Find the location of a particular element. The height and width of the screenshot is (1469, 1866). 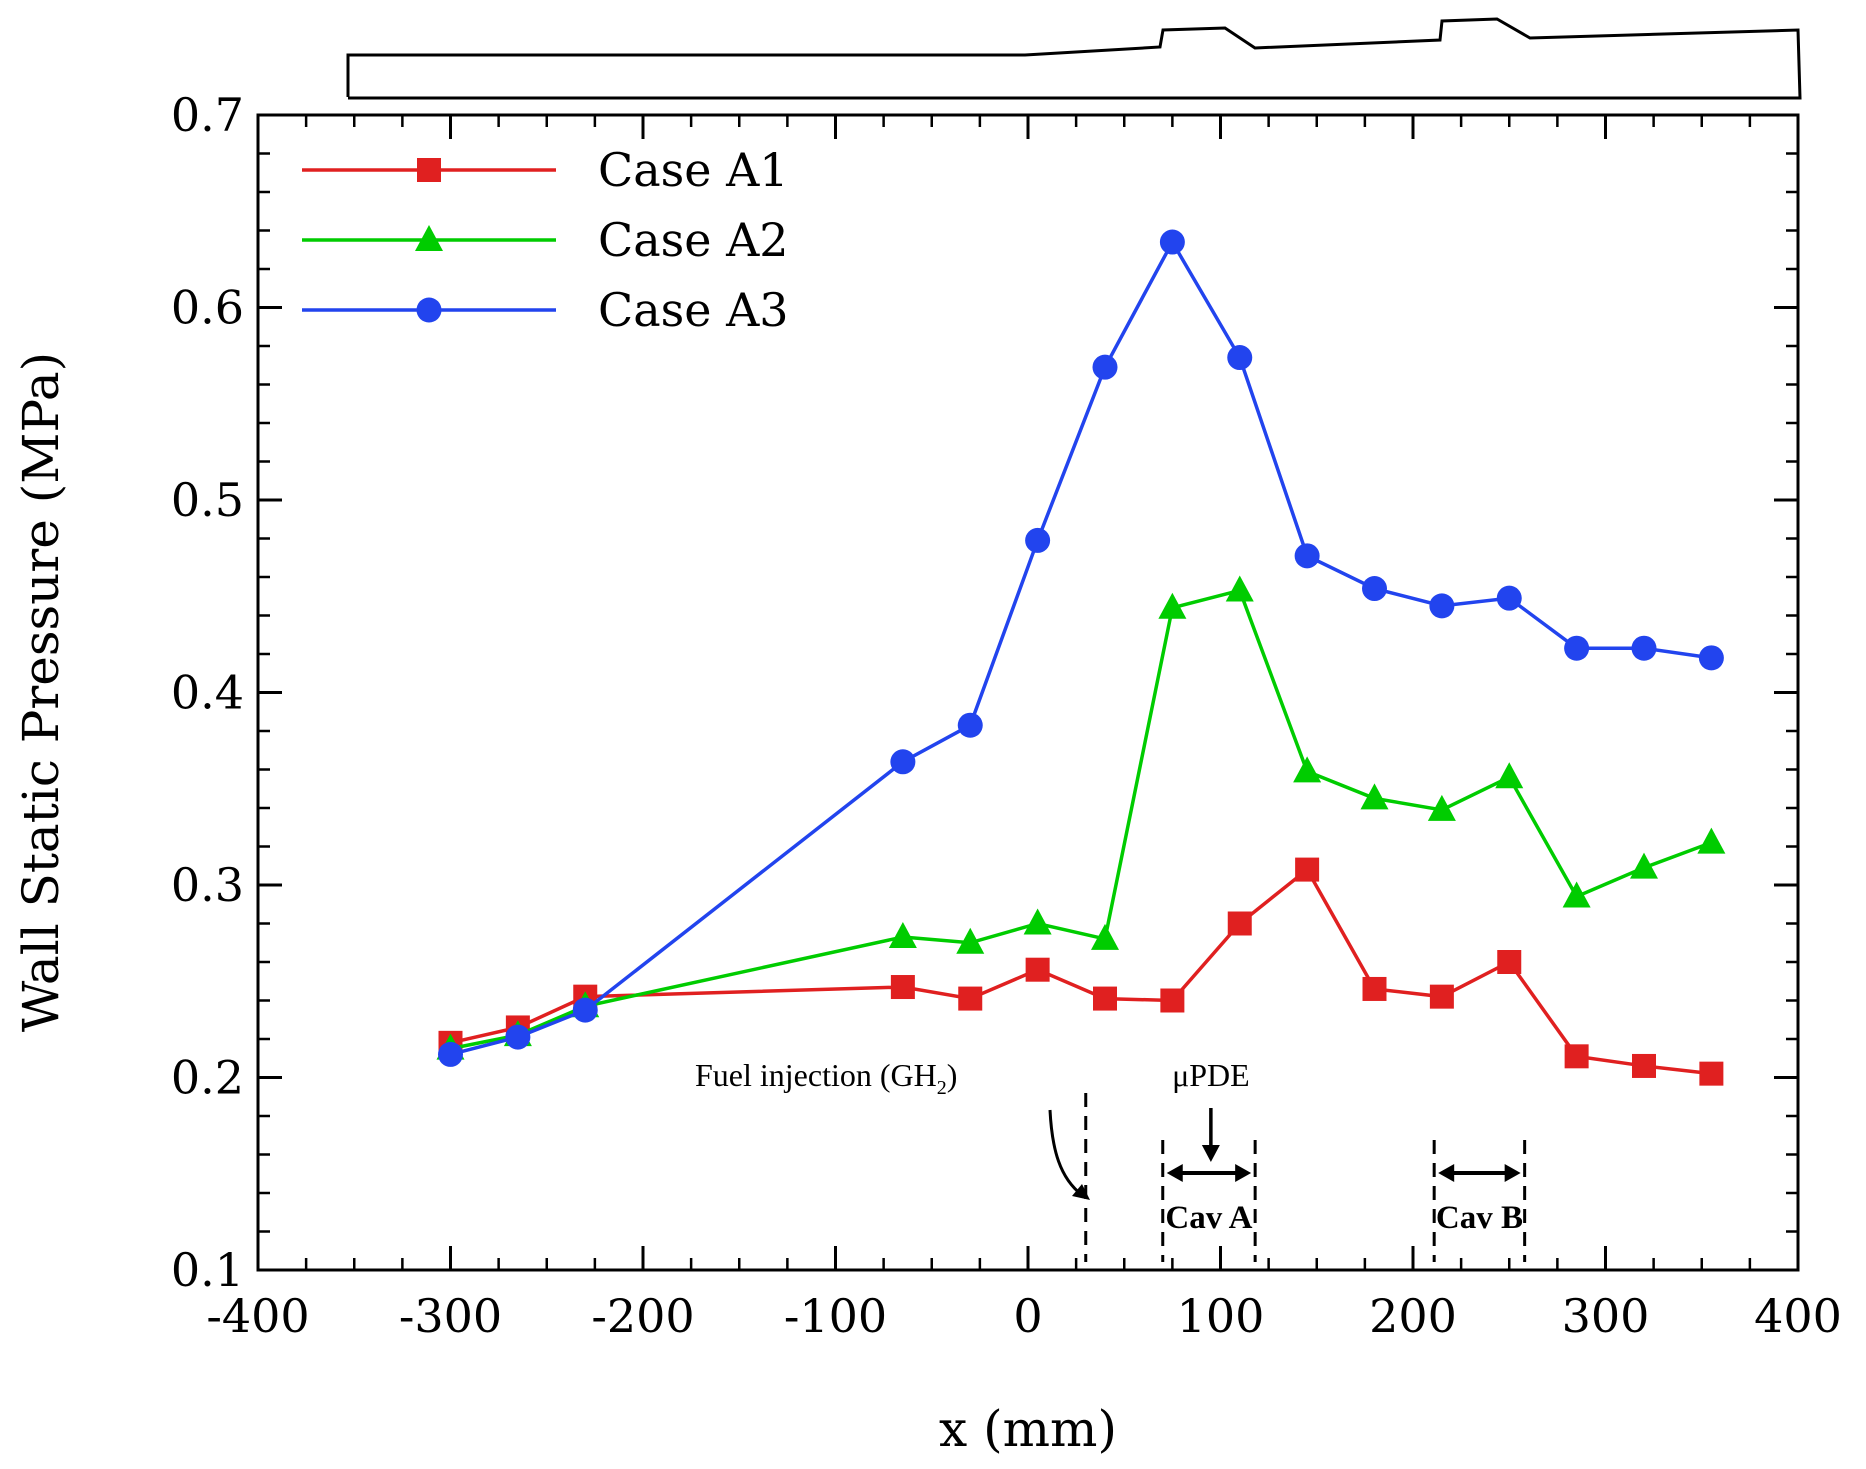

x-tick-label: 400 is located at coordinates (1798, 1316).